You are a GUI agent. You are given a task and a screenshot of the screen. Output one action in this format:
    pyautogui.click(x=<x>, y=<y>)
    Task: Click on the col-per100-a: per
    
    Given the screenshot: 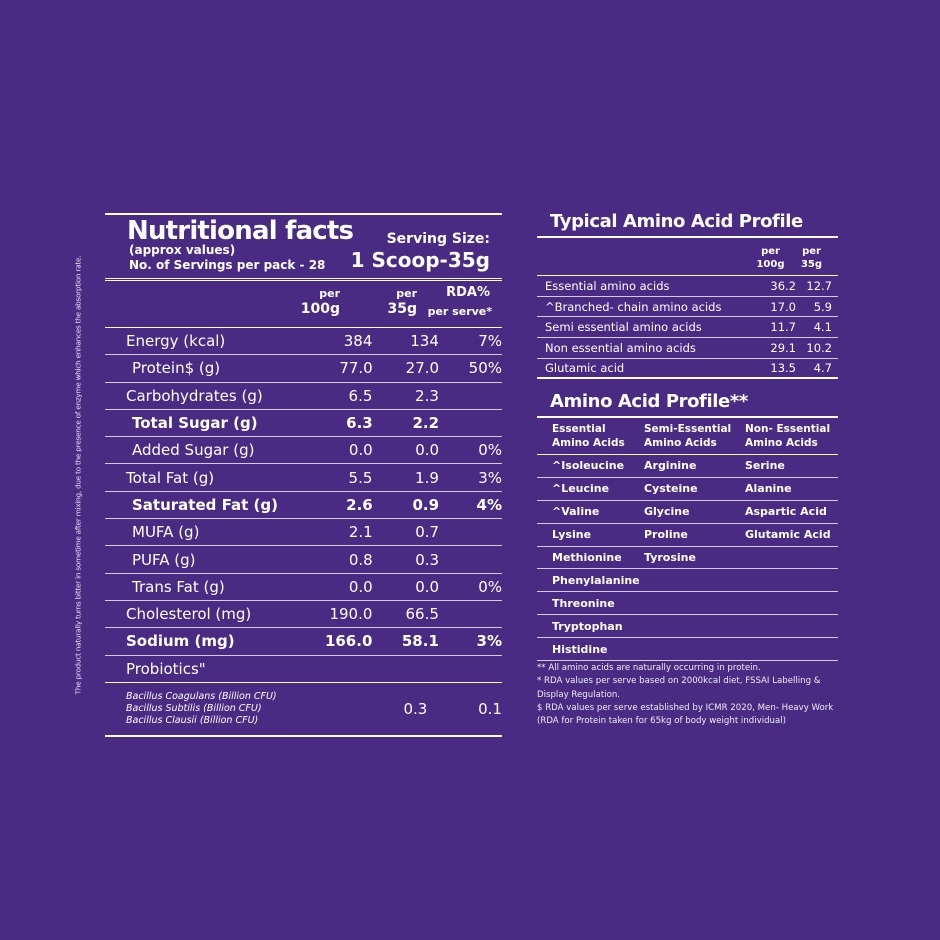 What is the action you would take?
    pyautogui.click(x=329, y=293)
    